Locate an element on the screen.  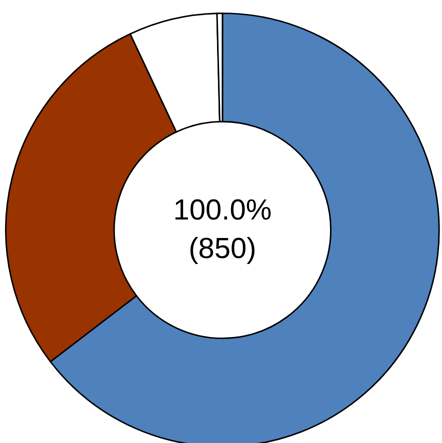
text: 100.0% is located at coordinates (222, 210).